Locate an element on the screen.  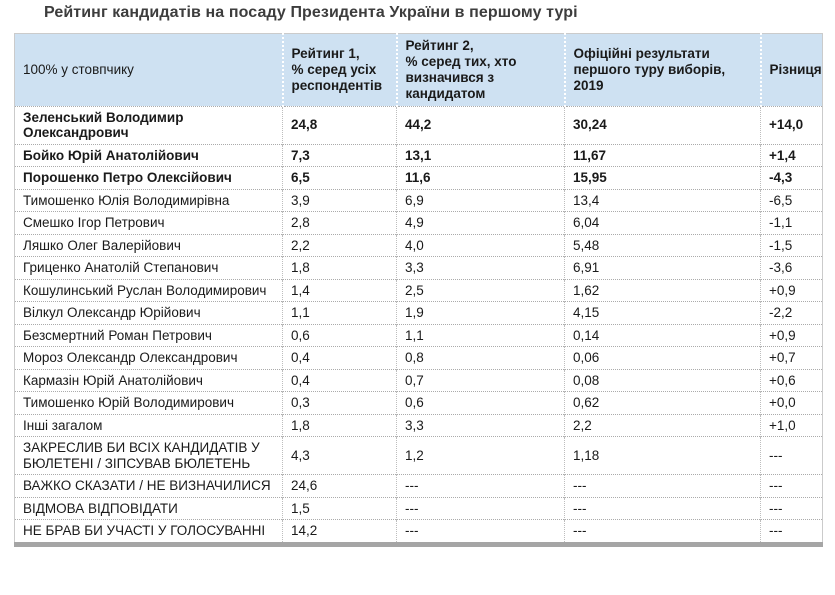
candidate-name-cell: Ляшко Олег Валерійович is located at coordinates (148, 245).